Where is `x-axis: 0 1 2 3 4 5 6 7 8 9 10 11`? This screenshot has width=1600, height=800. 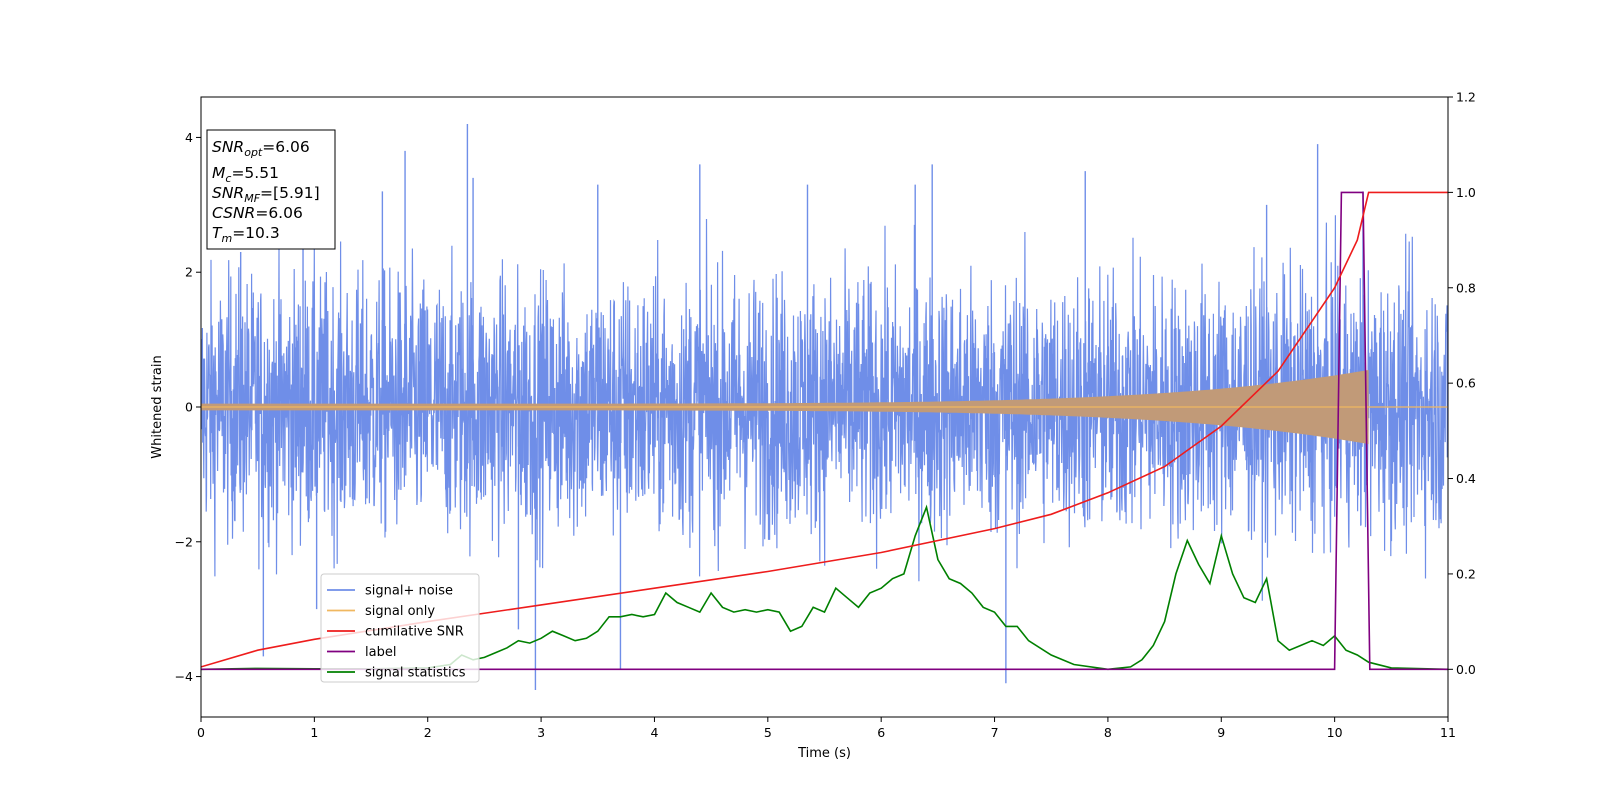
x-axis: 0 1 2 3 4 5 6 7 8 9 10 11 is located at coordinates (826, 728).